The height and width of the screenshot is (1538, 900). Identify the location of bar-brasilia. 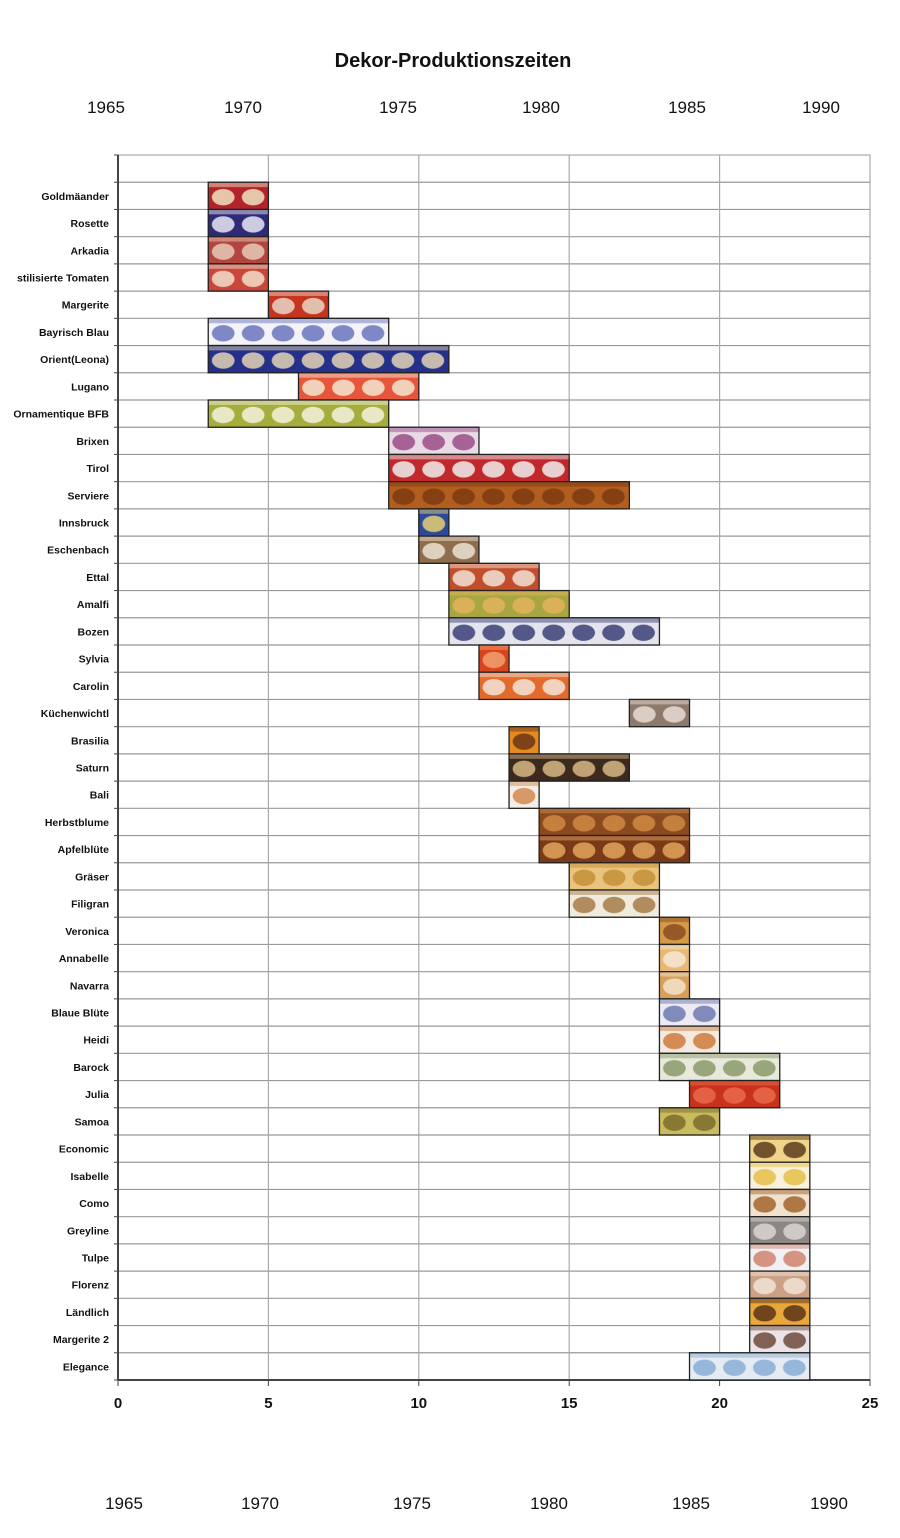
(524, 740).